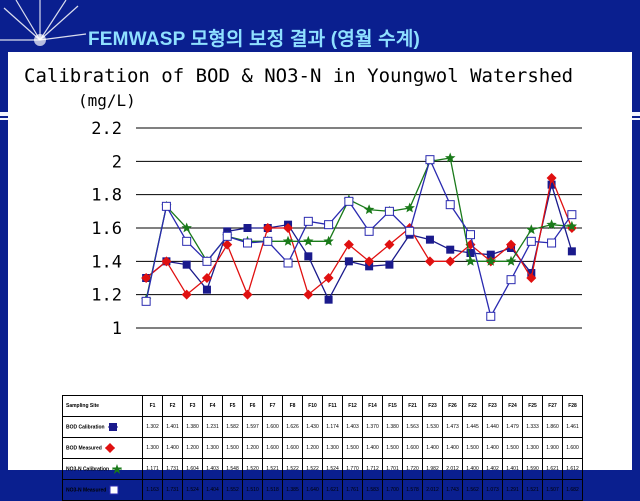 This screenshot has width=640, height=501. I want to click on table-header-cell: F10, so click(312, 406).